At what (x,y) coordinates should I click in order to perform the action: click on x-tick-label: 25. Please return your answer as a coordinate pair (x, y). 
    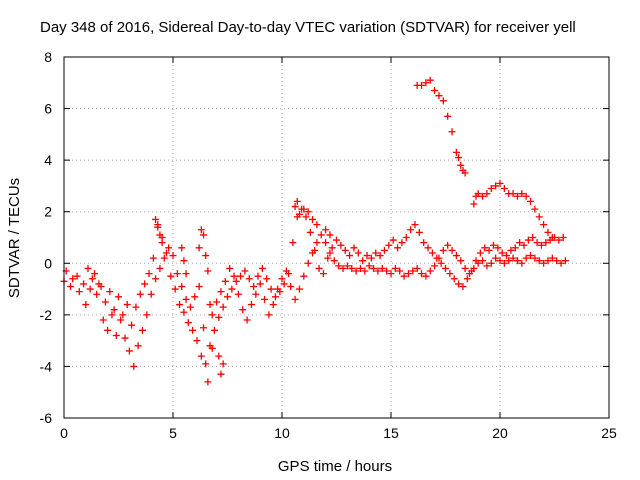
    Looking at the image, I should click on (609, 433).